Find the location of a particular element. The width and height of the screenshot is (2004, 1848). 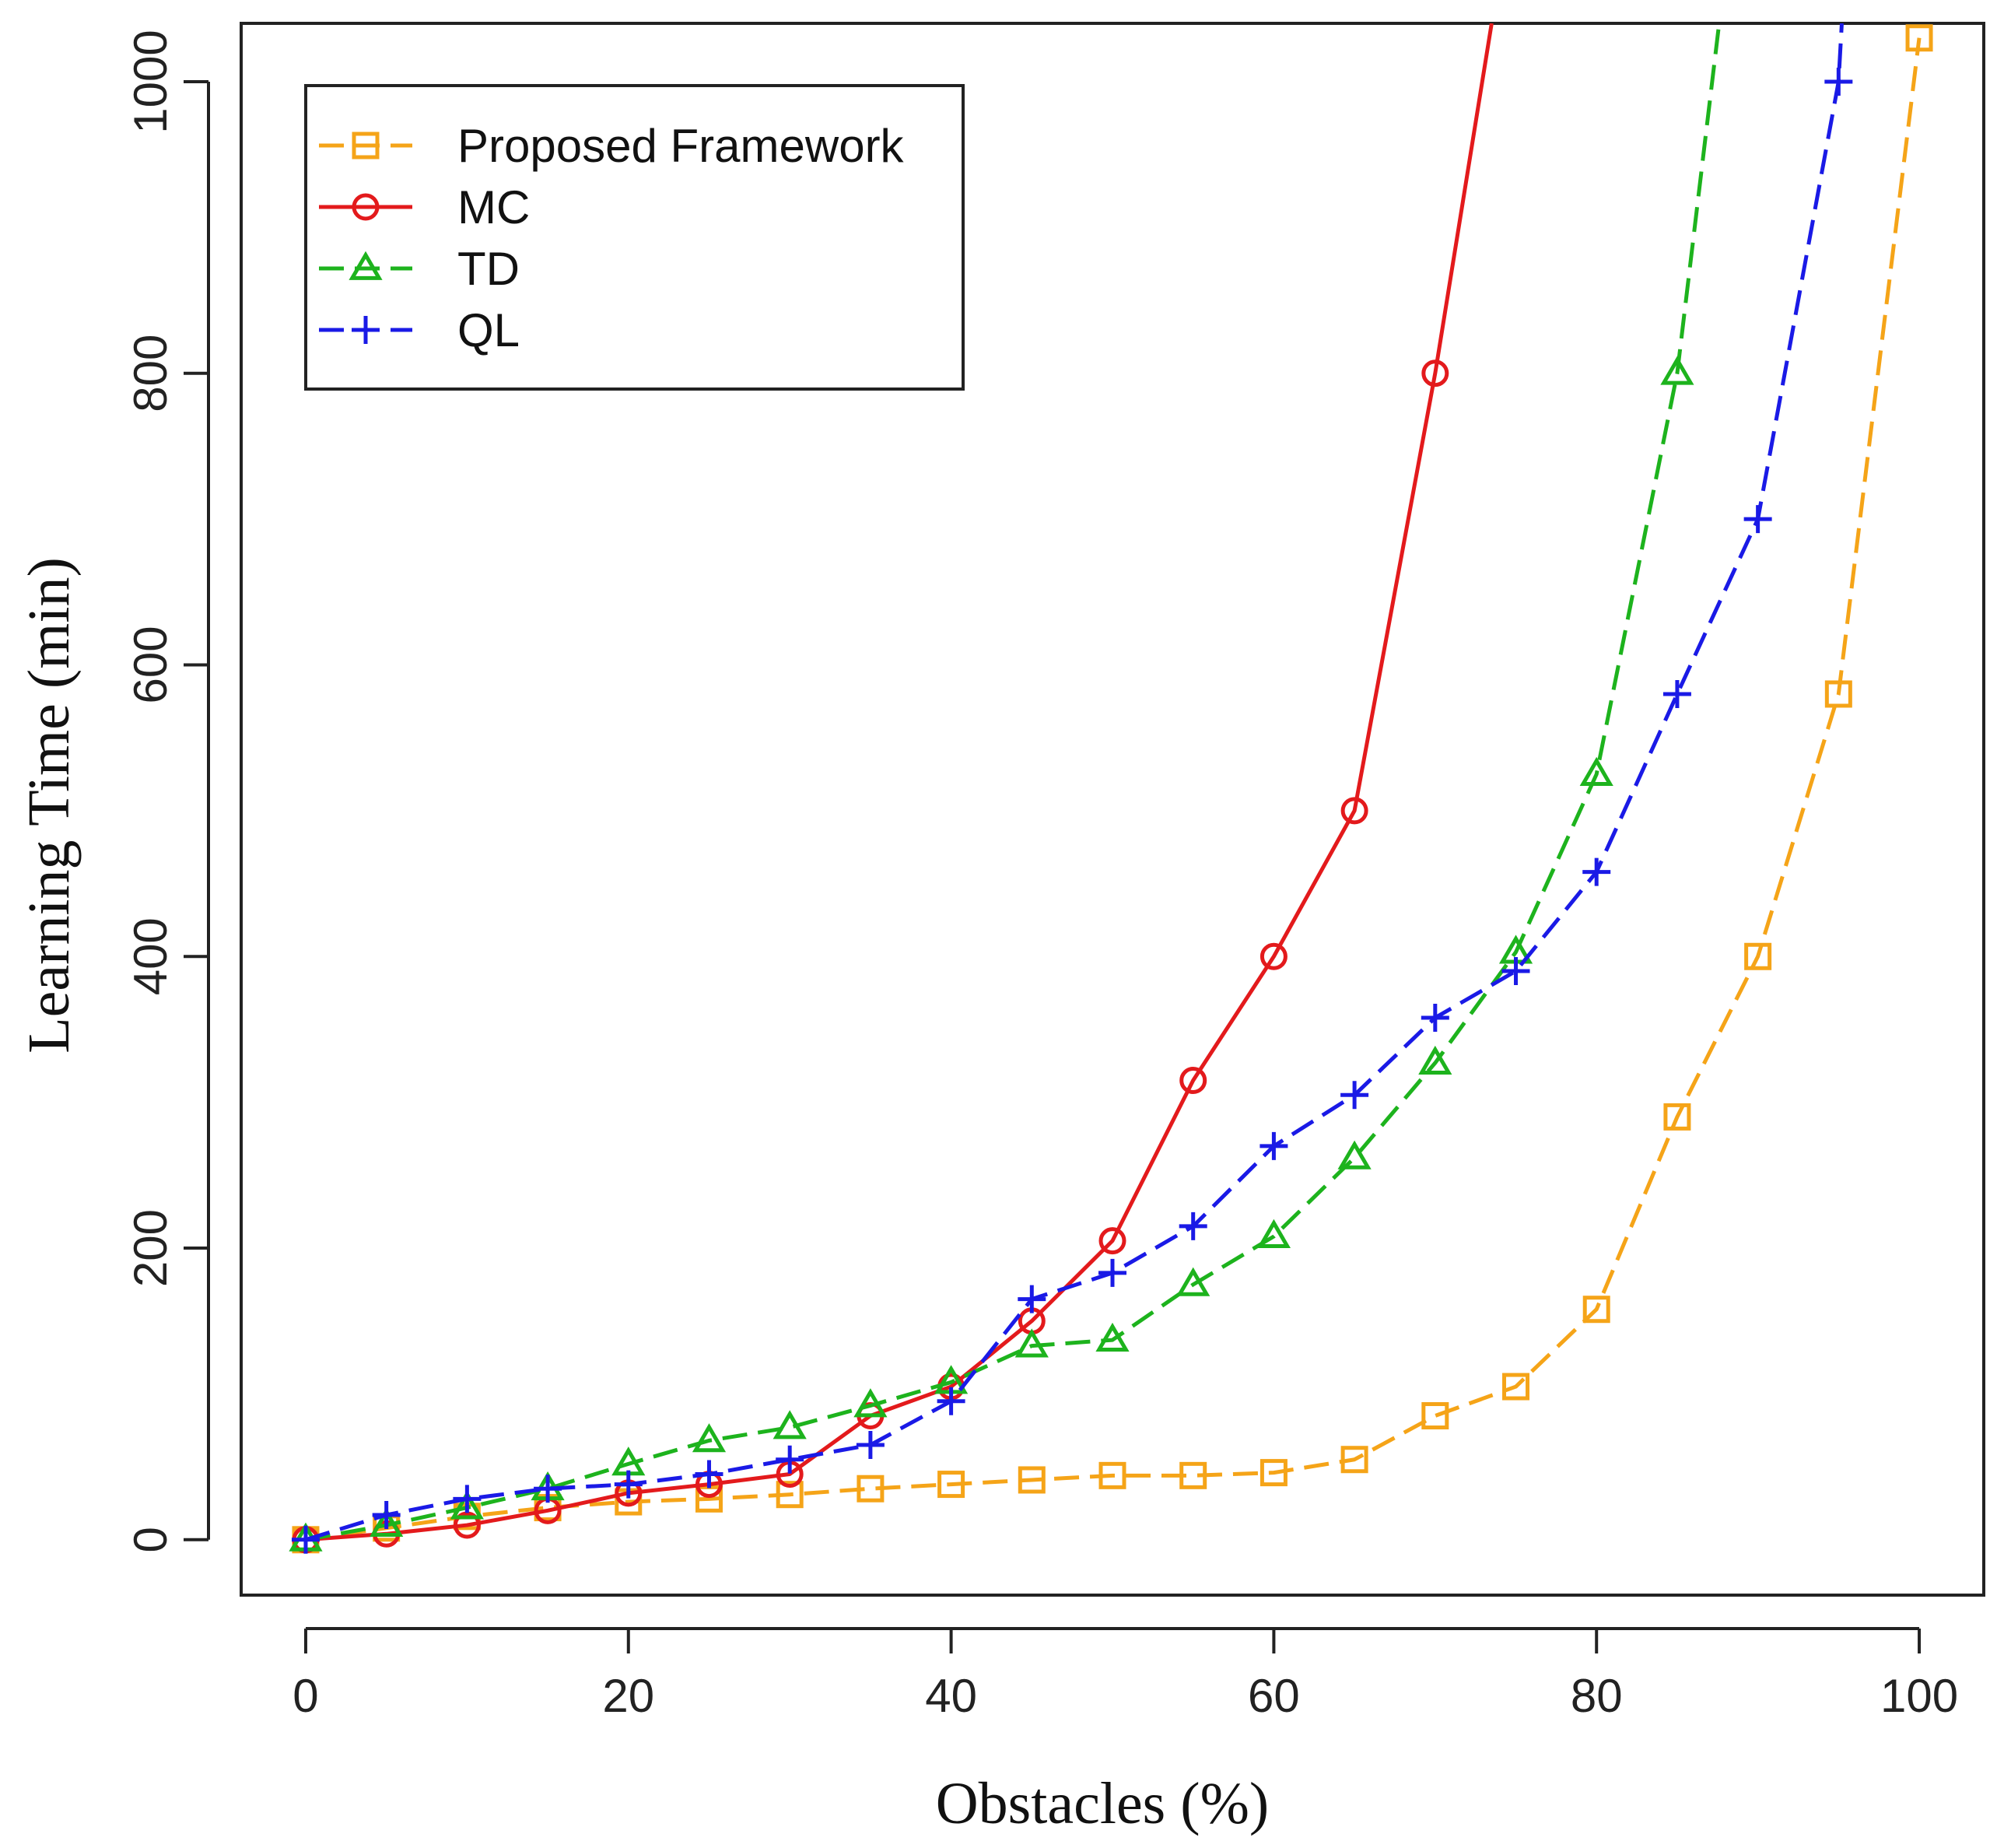

x-tick-label: 100 is located at coordinates (1919, 1696).